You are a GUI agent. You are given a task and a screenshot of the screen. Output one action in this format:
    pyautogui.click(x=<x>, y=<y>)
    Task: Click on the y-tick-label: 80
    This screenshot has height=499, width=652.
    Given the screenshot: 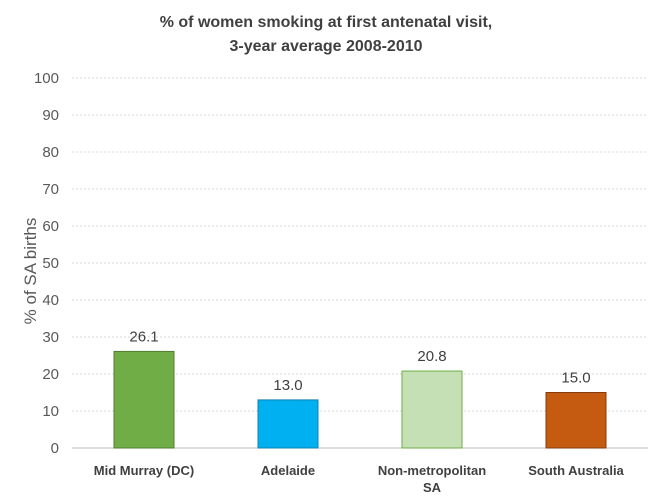 What is the action you would take?
    pyautogui.click(x=50, y=152)
    